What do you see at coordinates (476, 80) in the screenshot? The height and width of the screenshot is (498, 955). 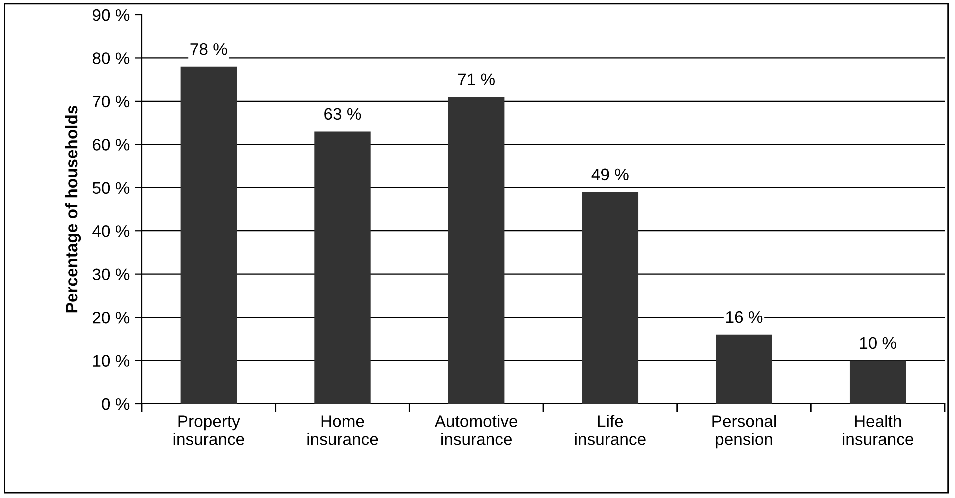 I see `data-label: 71 %` at bounding box center [476, 80].